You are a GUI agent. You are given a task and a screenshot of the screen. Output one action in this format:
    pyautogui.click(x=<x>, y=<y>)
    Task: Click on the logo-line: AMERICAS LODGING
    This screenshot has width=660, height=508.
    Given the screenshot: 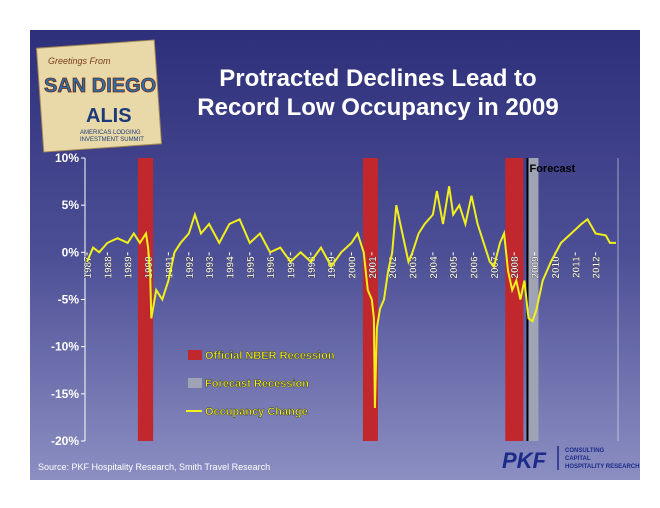 What is the action you would take?
    pyautogui.click(x=110, y=133)
    